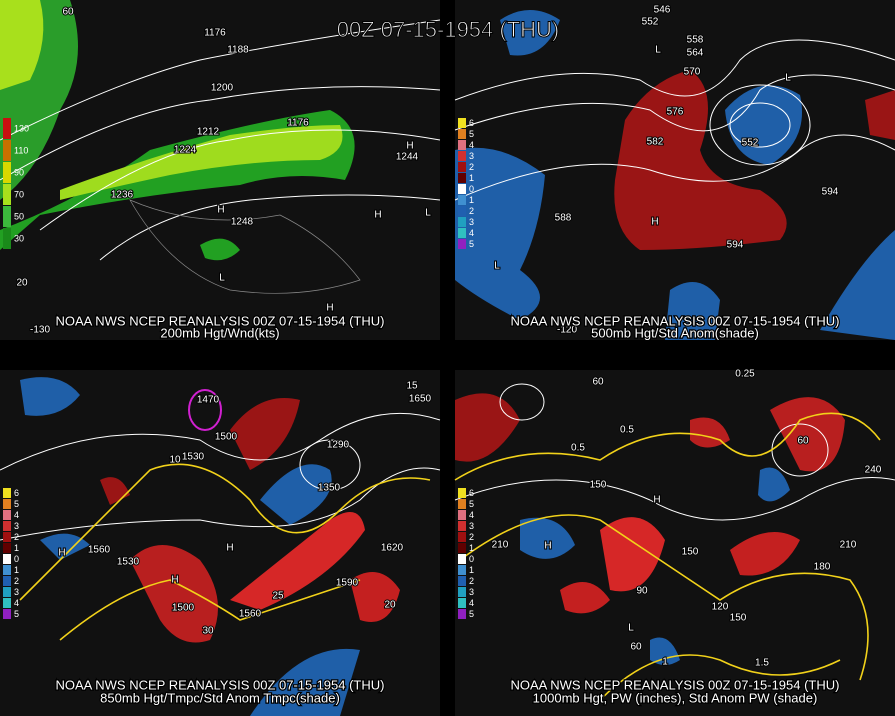  Describe the element at coordinates (412, 386) in the screenshot. I see `contour-label: 15` at that location.